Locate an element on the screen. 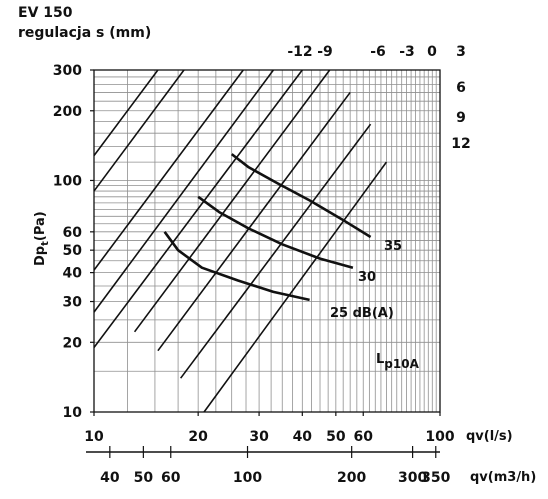 The width and height of the screenshot is (548, 499). x2-tick-label: 300 is located at coordinates (412, 478).